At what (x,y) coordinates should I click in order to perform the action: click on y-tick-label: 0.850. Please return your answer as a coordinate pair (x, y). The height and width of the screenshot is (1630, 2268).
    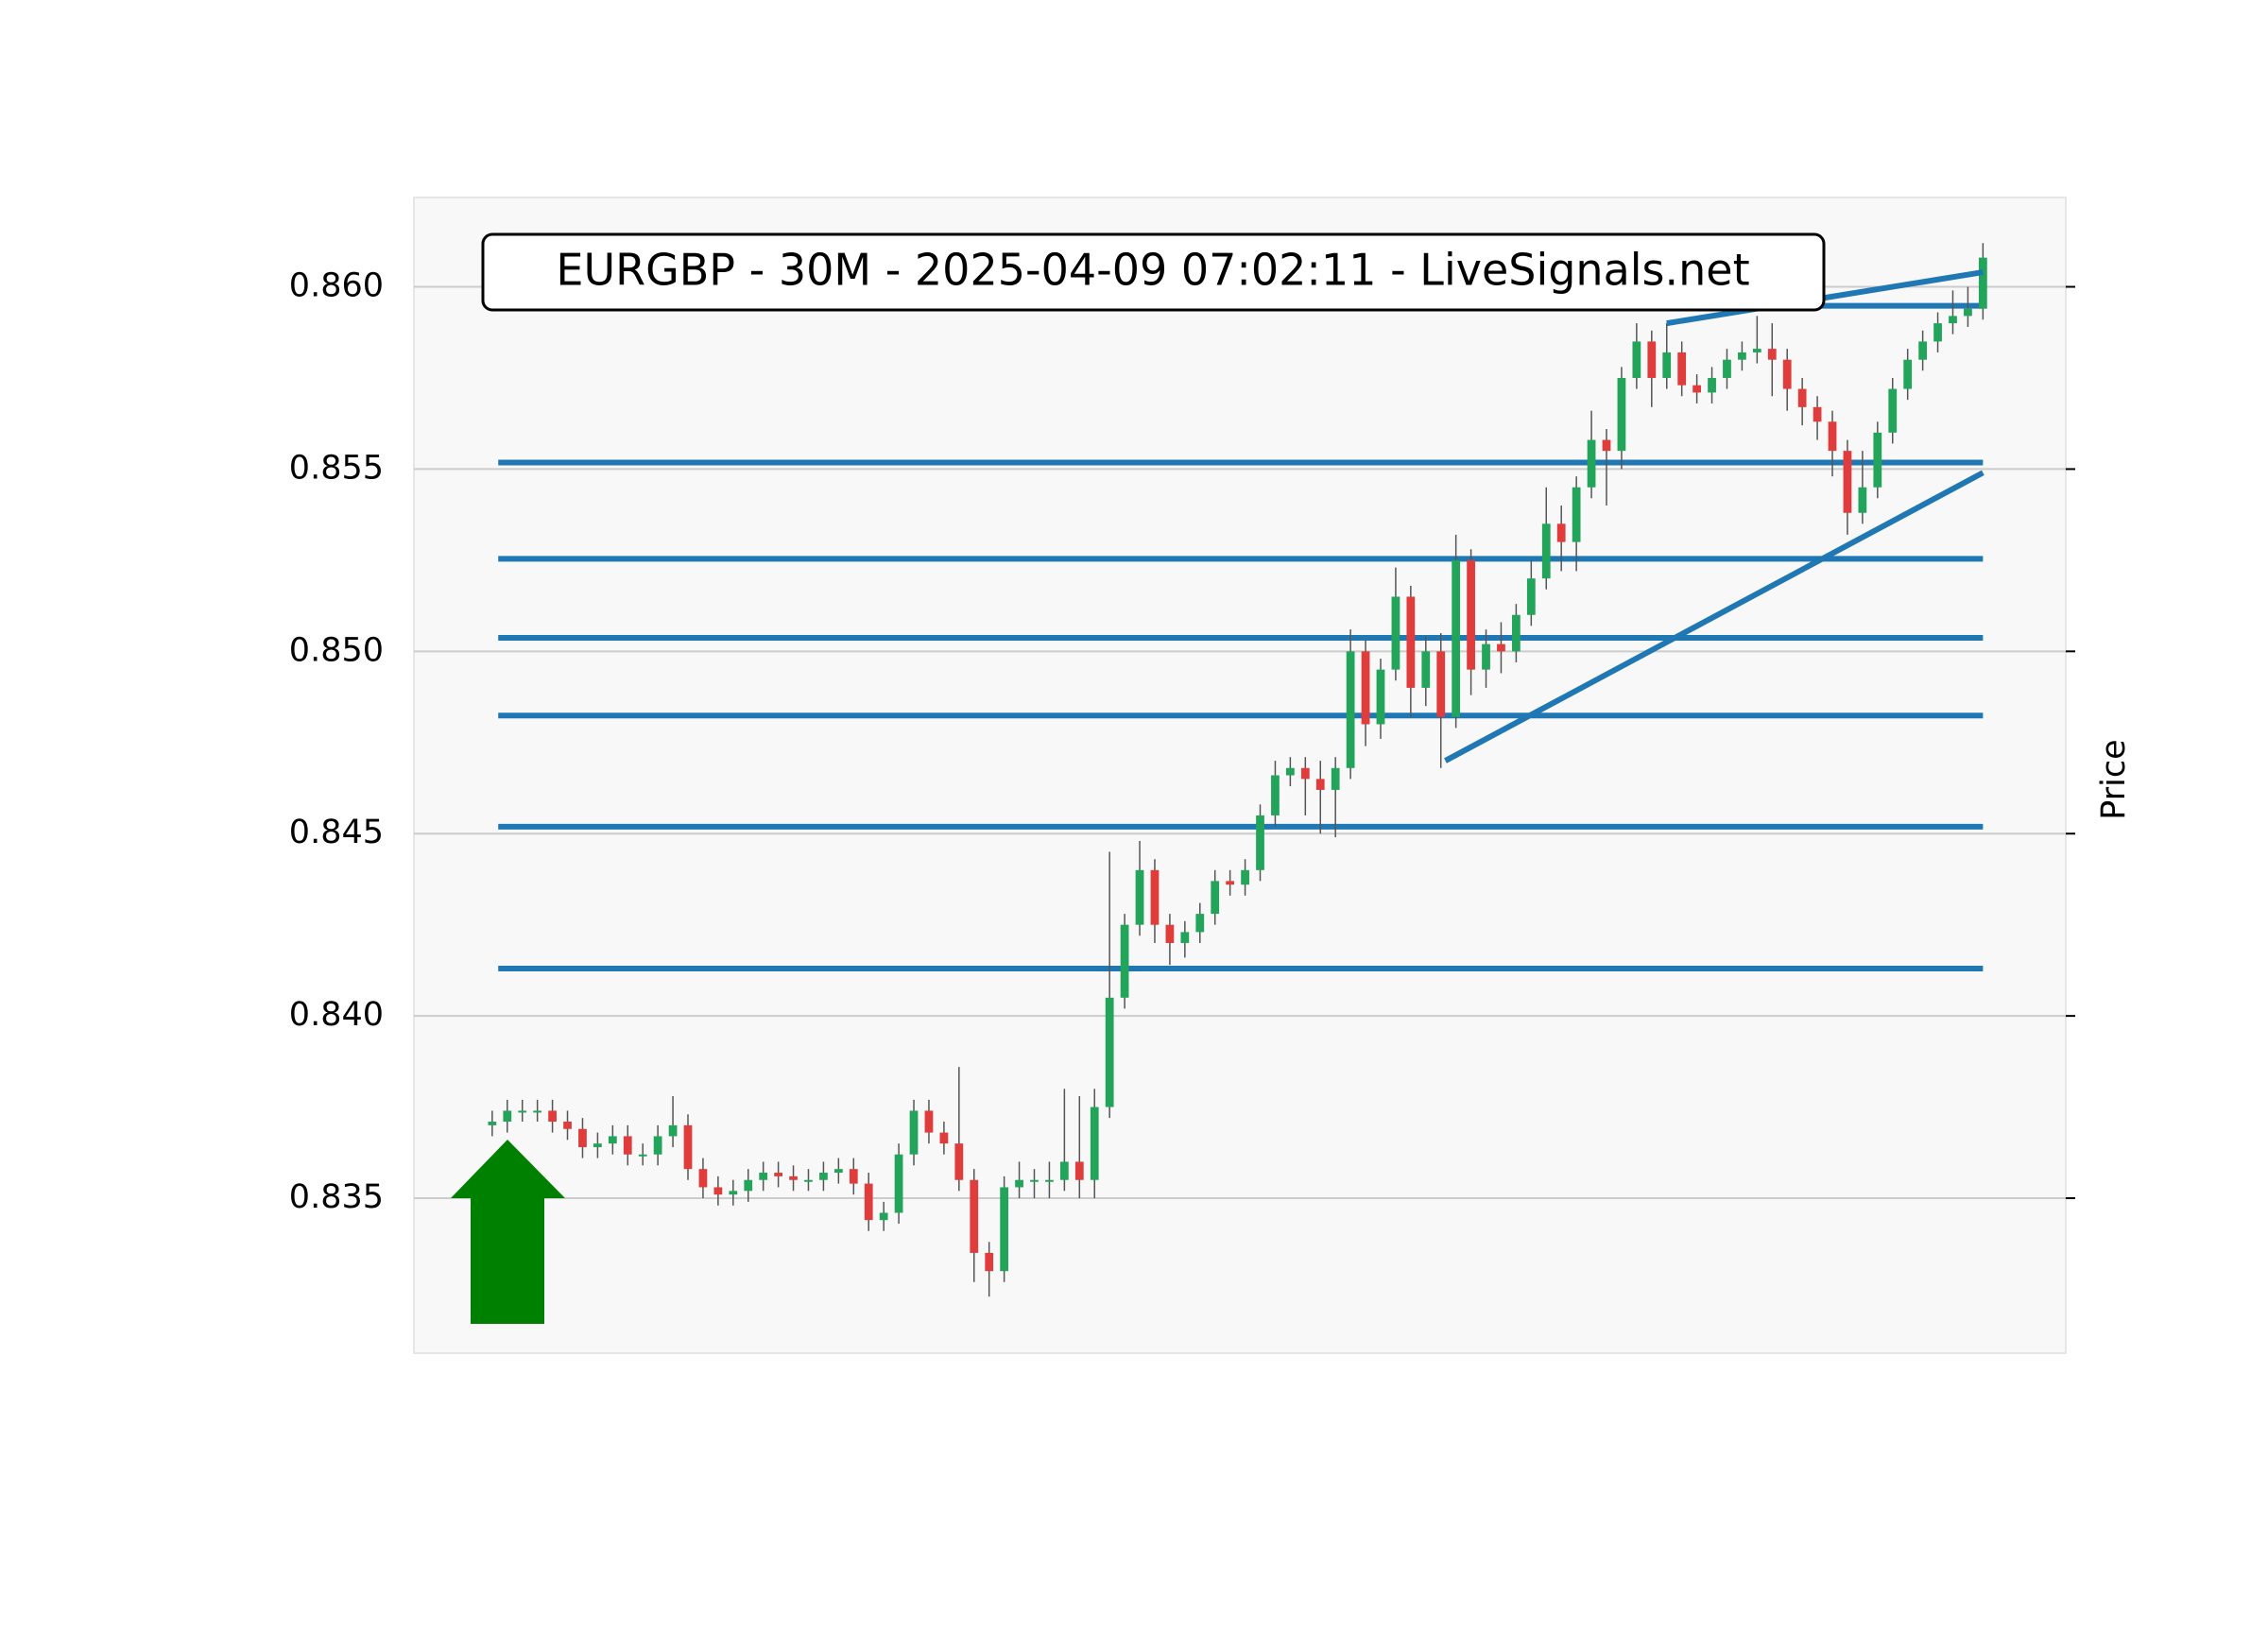
    Looking at the image, I should click on (336, 650).